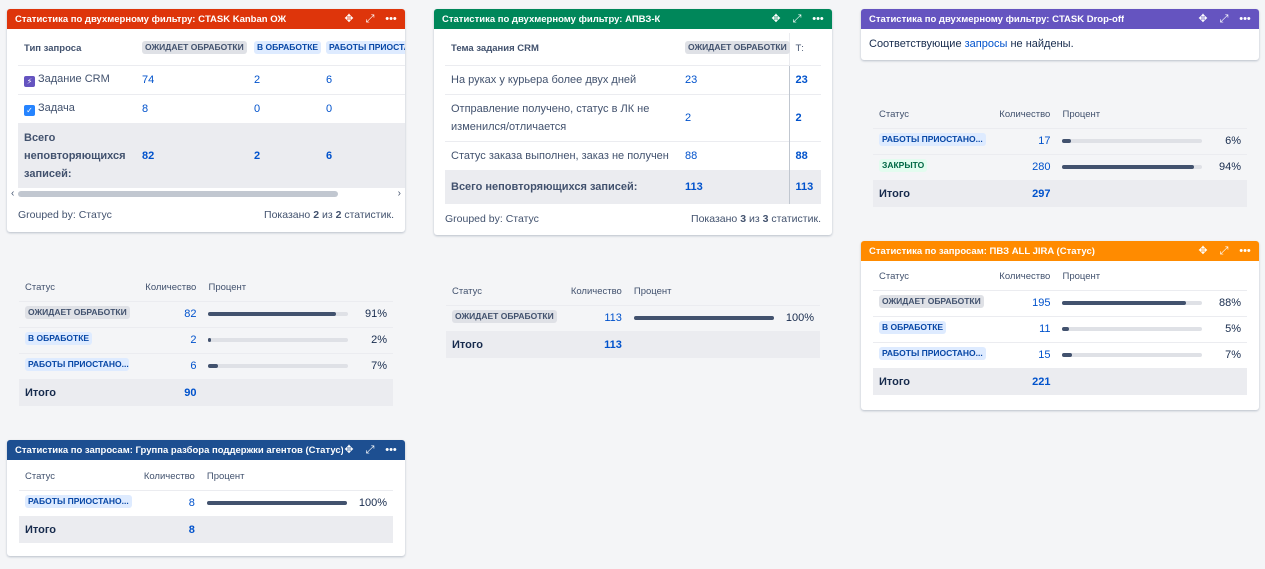 This screenshot has height=569, width=1265. Describe the element at coordinates (13, 193) in the screenshot. I see `scroll-left-icon: ‹` at that location.